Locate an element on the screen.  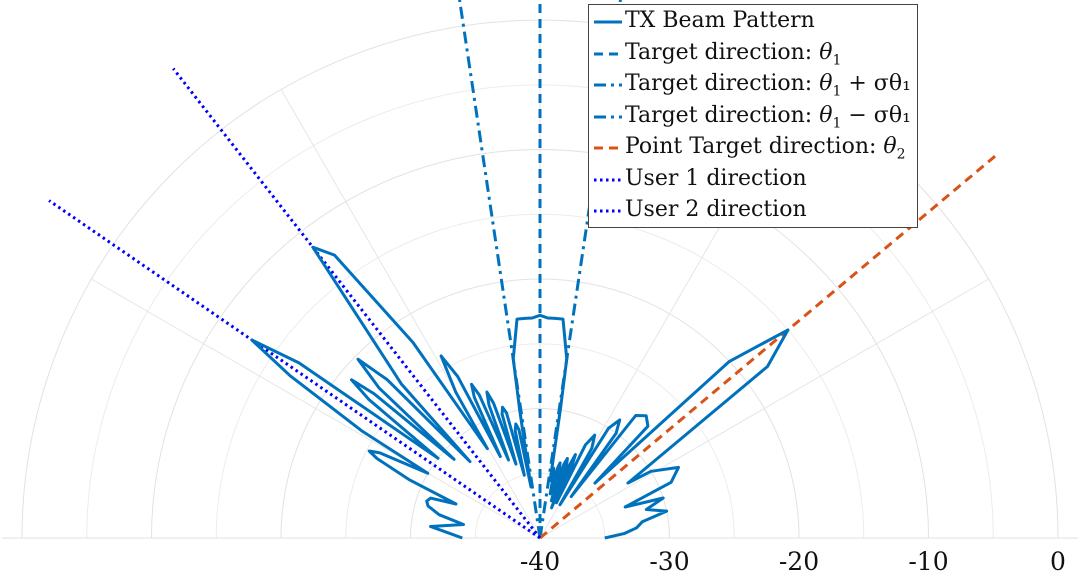
legend-item: Target direction: θ1 − σθ₁ is located at coordinates (753, 116).